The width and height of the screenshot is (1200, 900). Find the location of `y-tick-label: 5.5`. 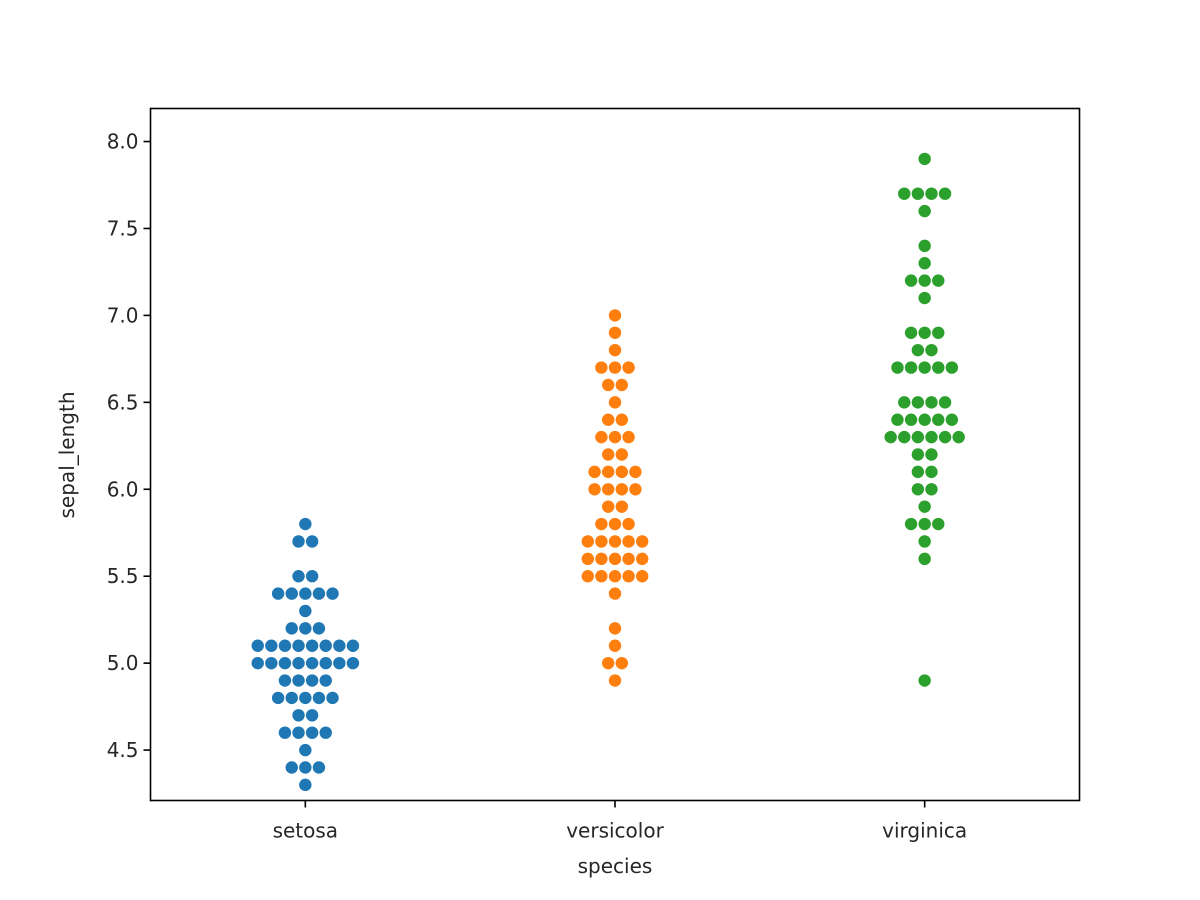

y-tick-label: 5.5 is located at coordinates (123, 576).